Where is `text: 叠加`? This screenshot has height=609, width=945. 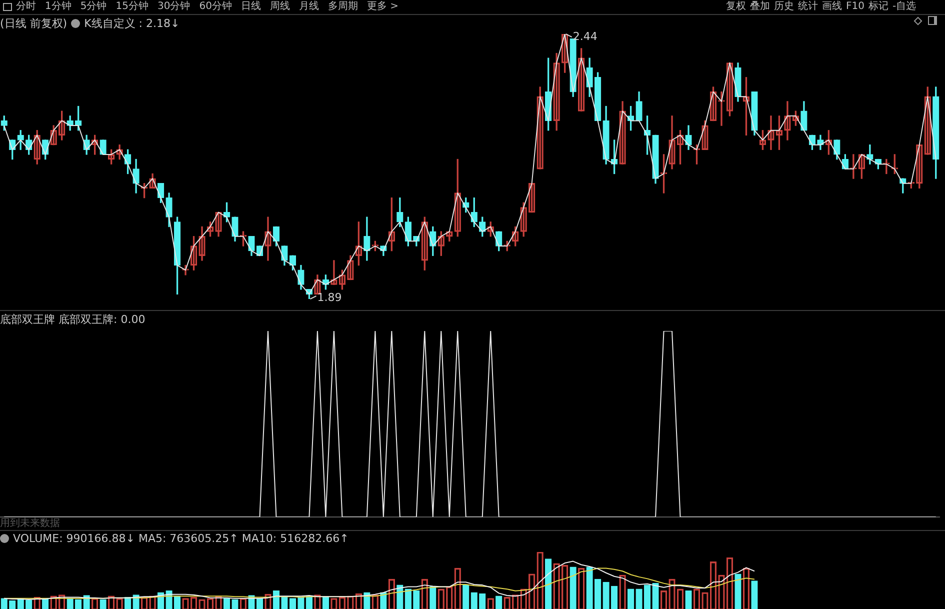
text: 叠加 is located at coordinates (760, 7).